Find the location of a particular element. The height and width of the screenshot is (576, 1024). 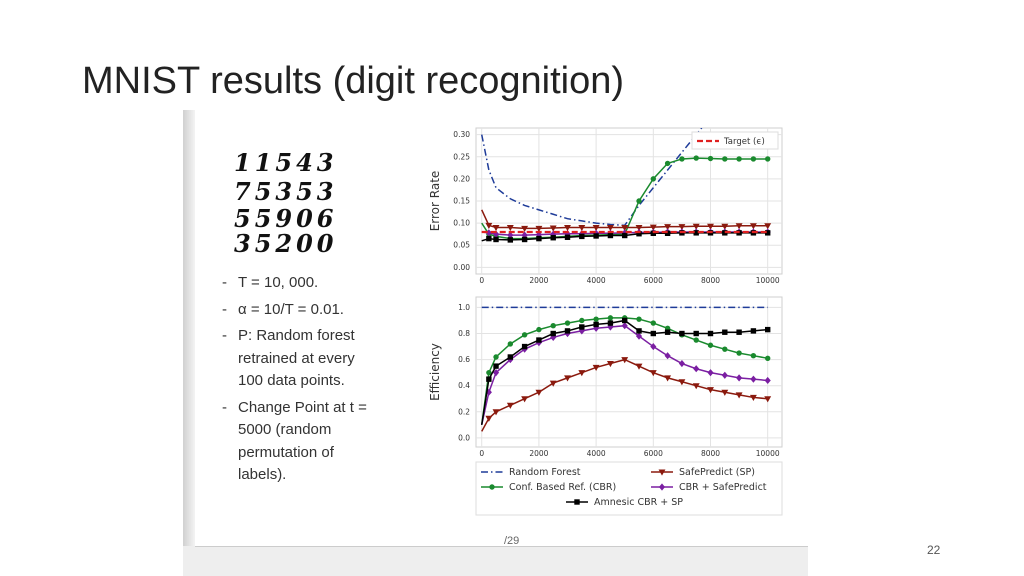

legend-label: Conf. Based Ref. (CBR) is located at coordinates (562, 487).